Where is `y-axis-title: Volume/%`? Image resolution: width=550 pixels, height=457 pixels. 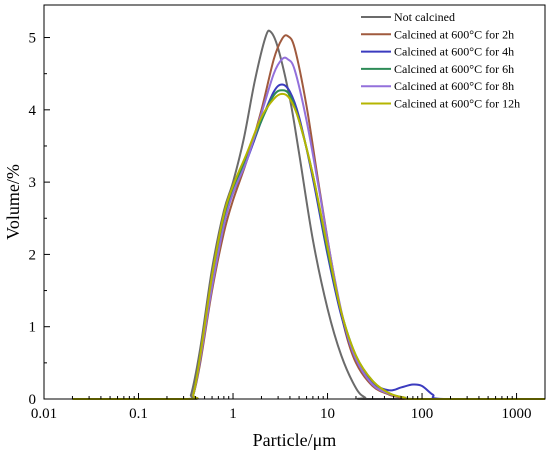
y-axis-title: Volume/% is located at coordinates (13, 202).